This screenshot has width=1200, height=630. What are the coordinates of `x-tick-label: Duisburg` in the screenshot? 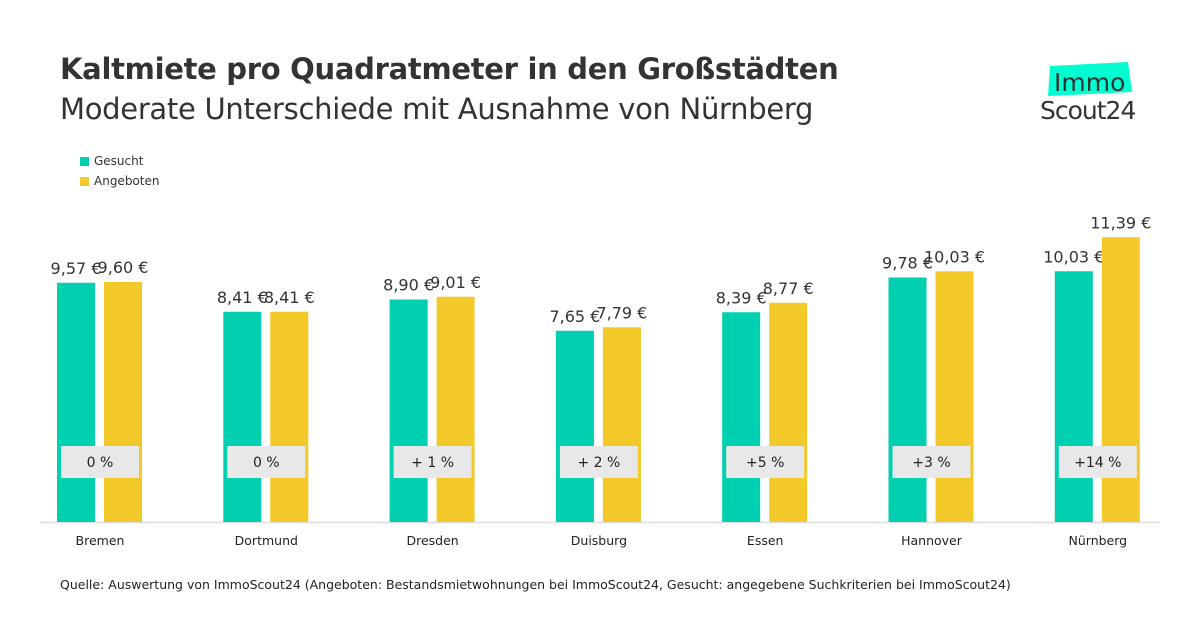 It's located at (599, 540).